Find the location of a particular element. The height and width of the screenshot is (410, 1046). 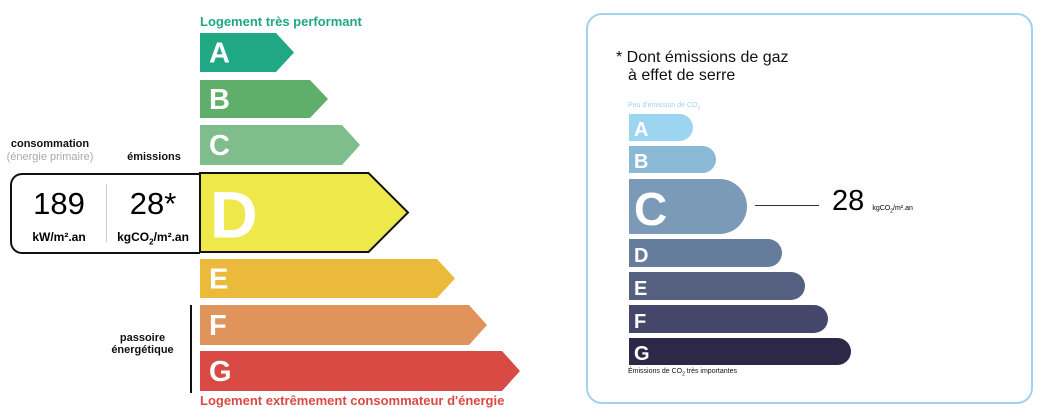

ges-title: * Dont émissions de gaz à effet de serre is located at coordinates (702, 67).